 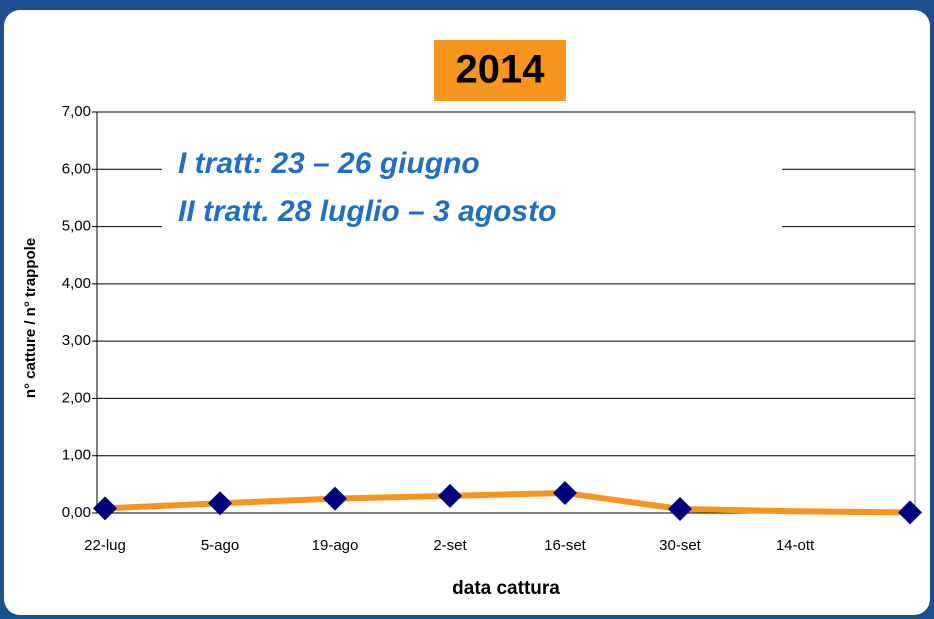 What do you see at coordinates (565, 545) in the screenshot?
I see `x-tick-label: 16-set` at bounding box center [565, 545].